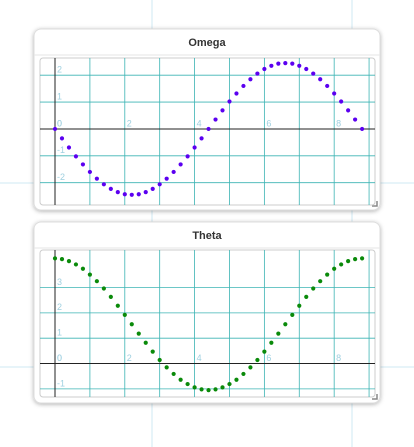 Image resolution: width=414 pixels, height=447 pixels. I want to click on chart-title: Omega, so click(207, 43).